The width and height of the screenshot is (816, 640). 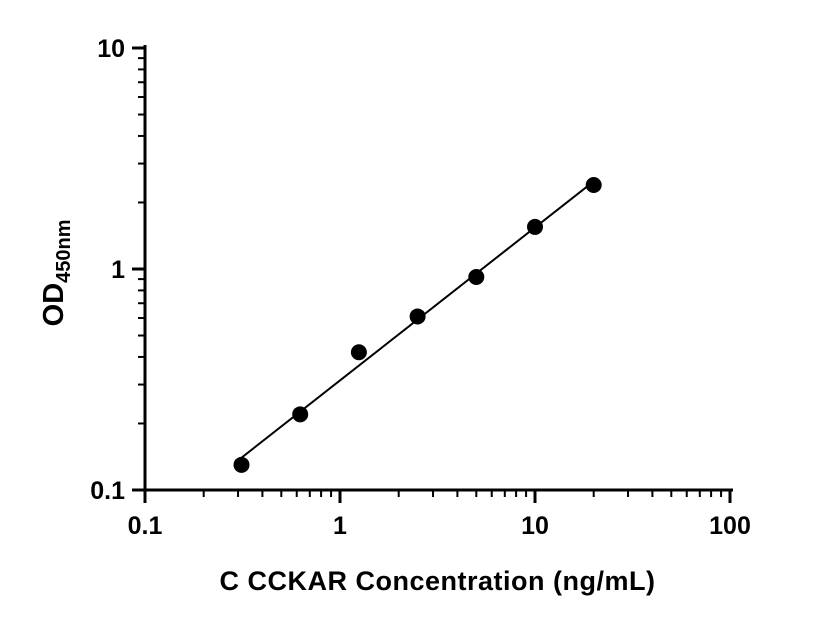 What do you see at coordinates (145, 526) in the screenshot?
I see `x-tick-label: 0.1` at bounding box center [145, 526].